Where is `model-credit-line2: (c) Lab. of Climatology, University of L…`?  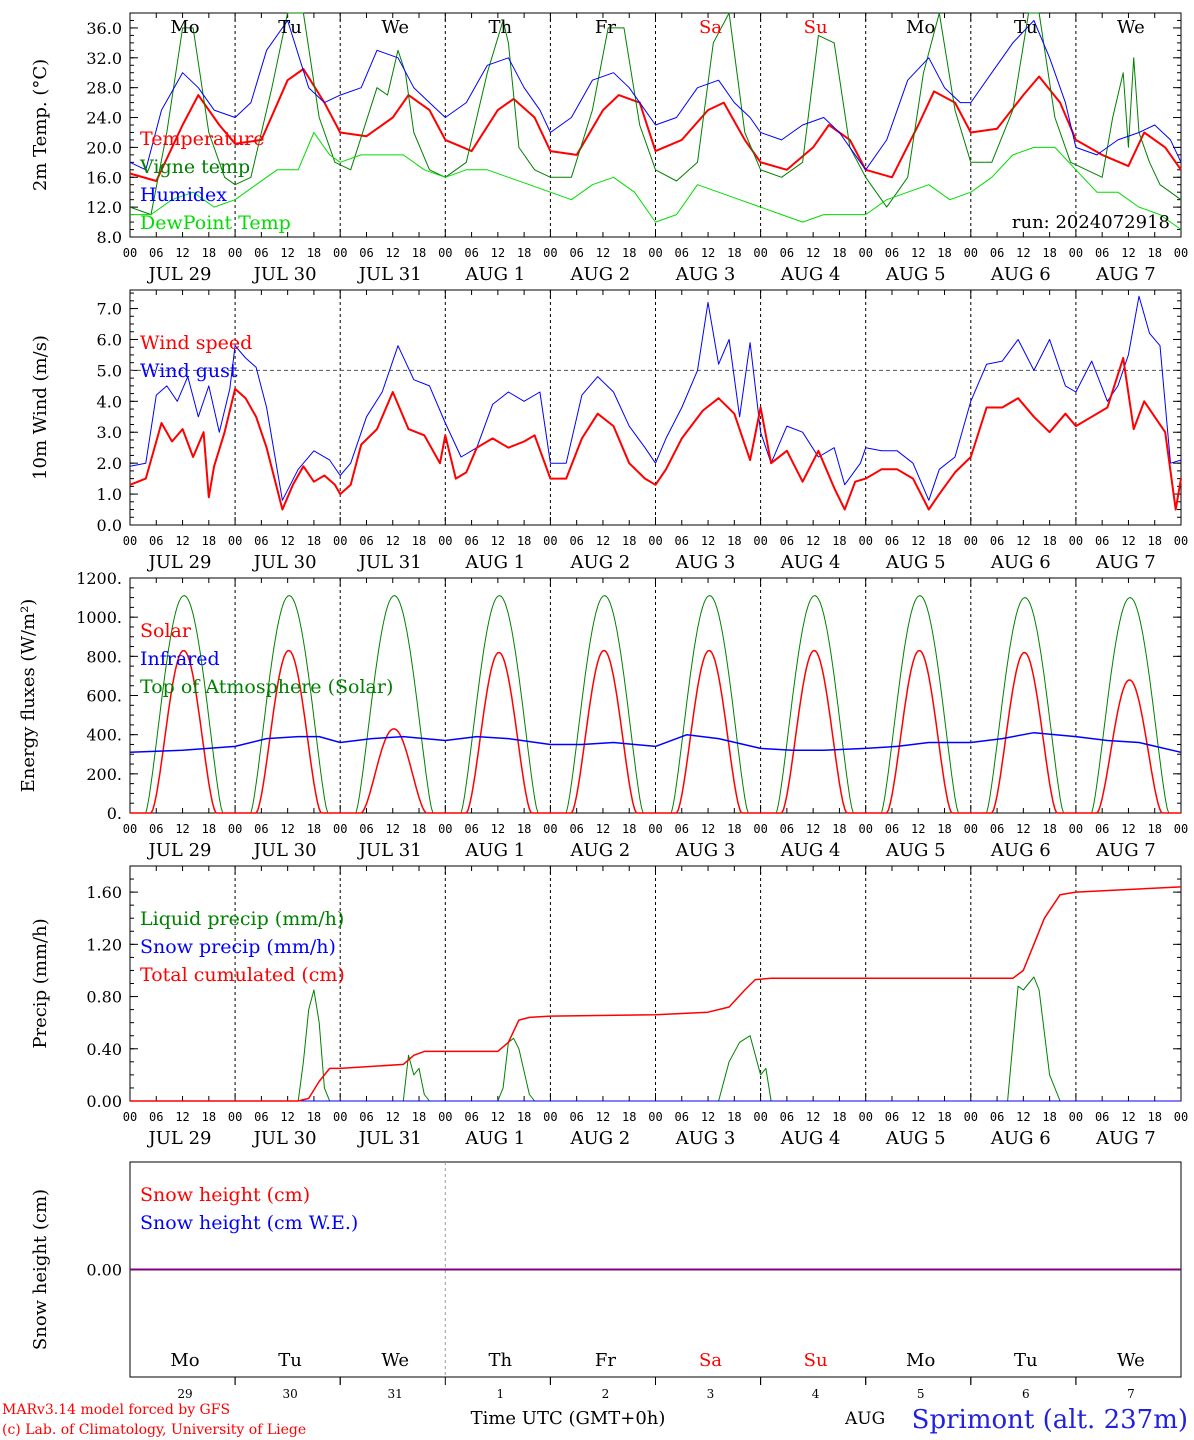 model-credit-line2: (c) Lab. of Climatology, University of L… is located at coordinates (154, 1430).